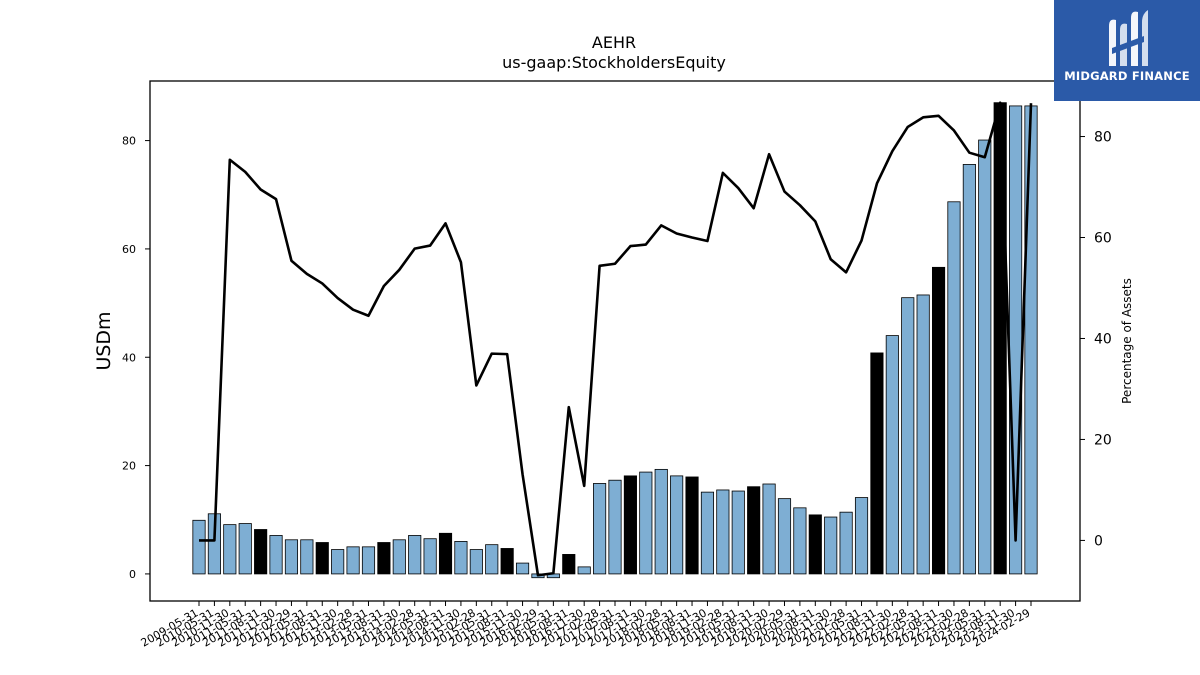 The image size is (1200, 675). What do you see at coordinates (1103, 138) in the screenshot?
I see `y2-tick-label: 80` at bounding box center [1103, 138].